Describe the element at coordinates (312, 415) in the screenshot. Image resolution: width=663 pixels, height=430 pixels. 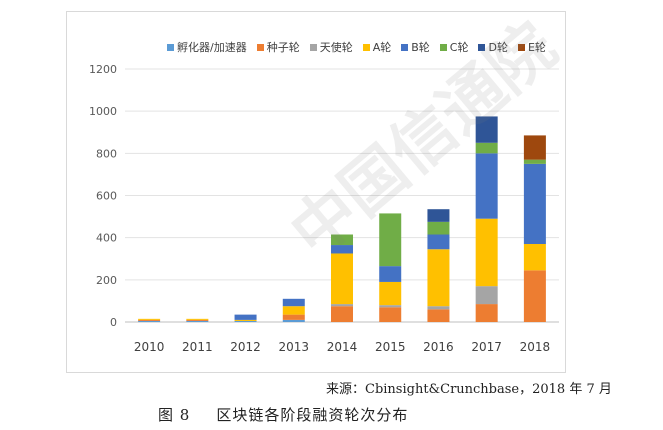
I see `figure-title: 区块链各阶段融资轮次分布` at that location.